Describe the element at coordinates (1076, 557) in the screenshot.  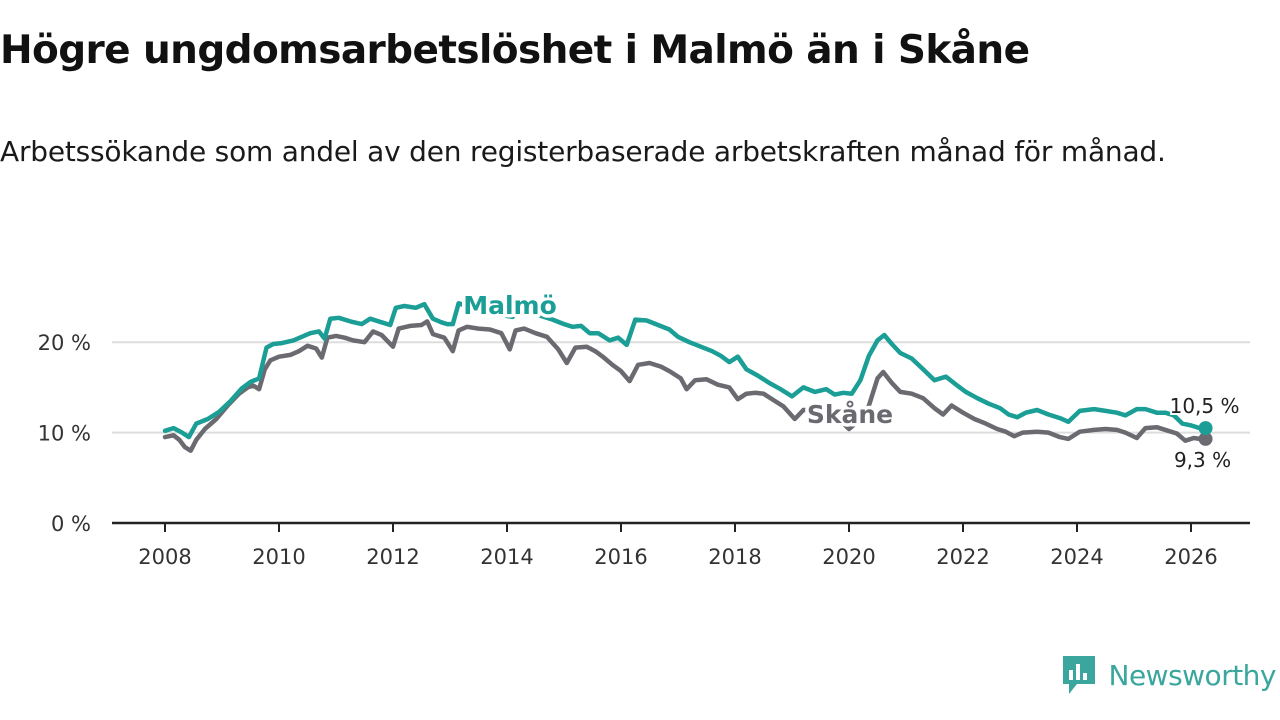
I see `x-tick-label: 2024` at that location.